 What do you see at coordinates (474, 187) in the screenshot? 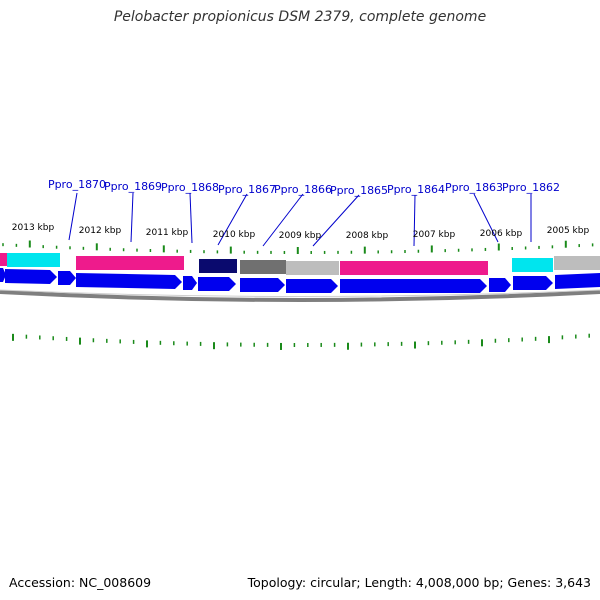
I see `gene-label-ppro-1863: Ppro_1863` at bounding box center [474, 187].